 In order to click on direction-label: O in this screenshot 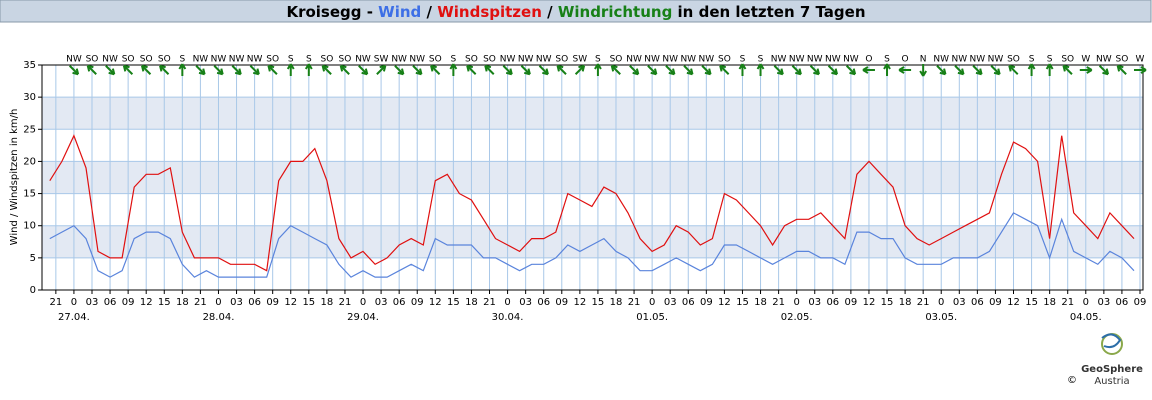, I will do `click(868, 60)`.